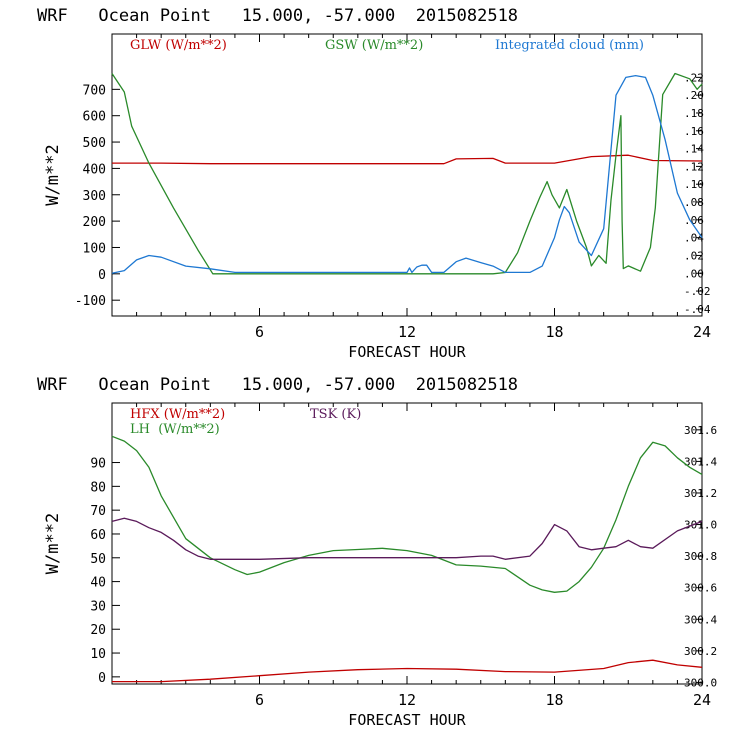  What do you see at coordinates (177, 414) in the screenshot?
I see `legend-entry-hfx-w-m-2: HFX (W/m**2)` at bounding box center [177, 414].